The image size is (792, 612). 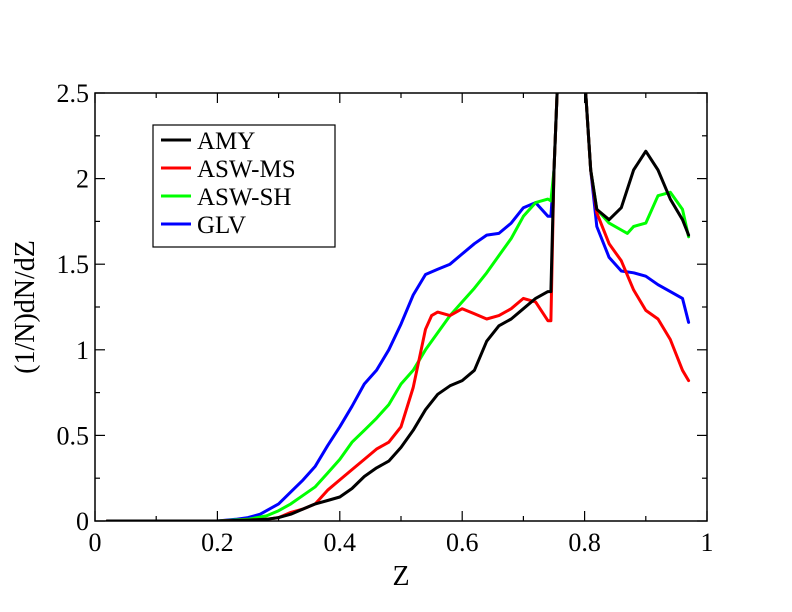 I want to click on legend-box, so click(x=244, y=186).